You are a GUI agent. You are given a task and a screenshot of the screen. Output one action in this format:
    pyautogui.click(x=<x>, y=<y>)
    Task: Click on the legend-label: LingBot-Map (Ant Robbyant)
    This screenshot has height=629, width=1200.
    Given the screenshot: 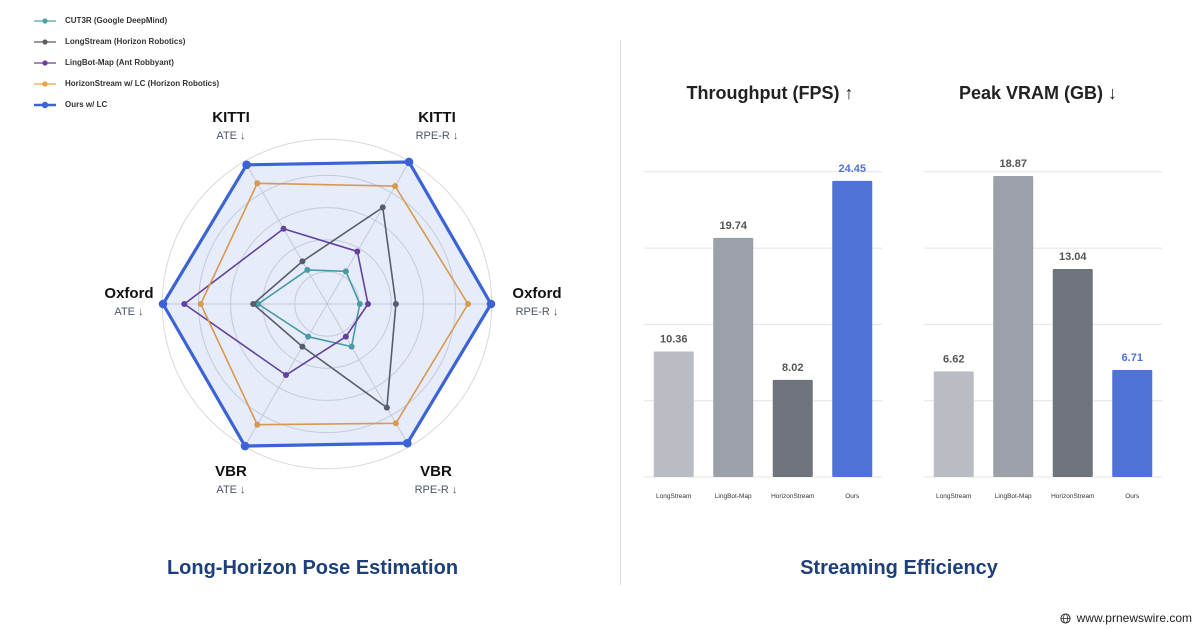 What is the action you would take?
    pyautogui.click(x=119, y=62)
    